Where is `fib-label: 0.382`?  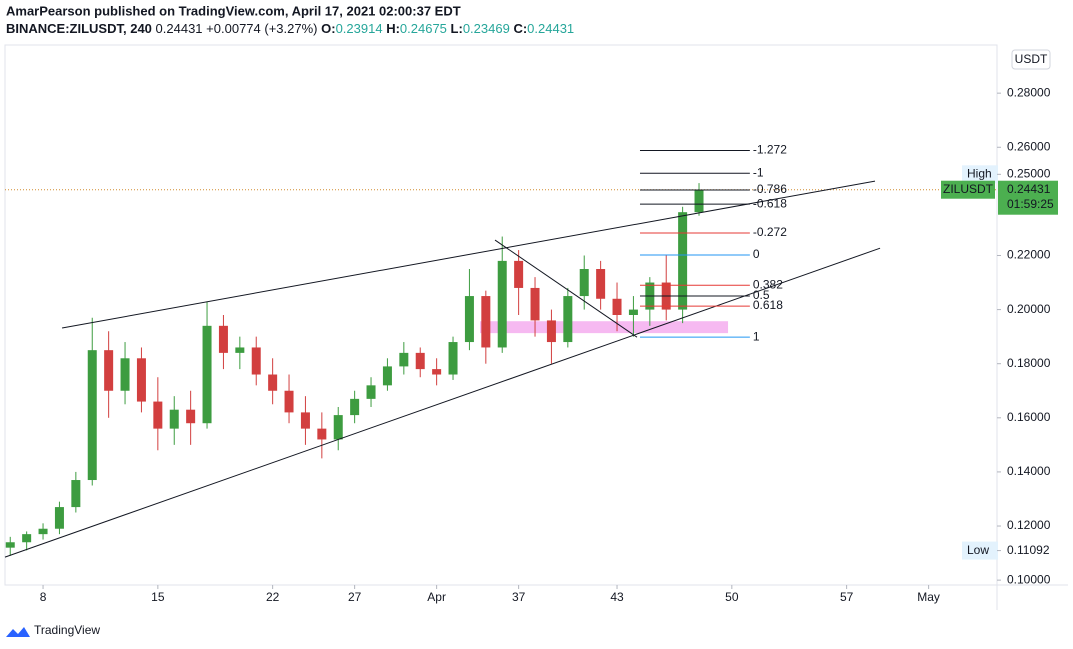
fib-label: 0.382 is located at coordinates (768, 284).